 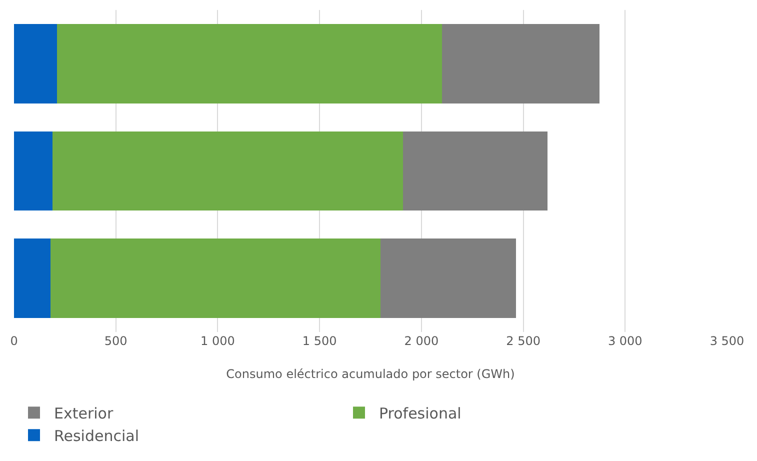 What do you see at coordinates (523, 341) in the screenshot?
I see `x-tick-label: 2 500` at bounding box center [523, 341].